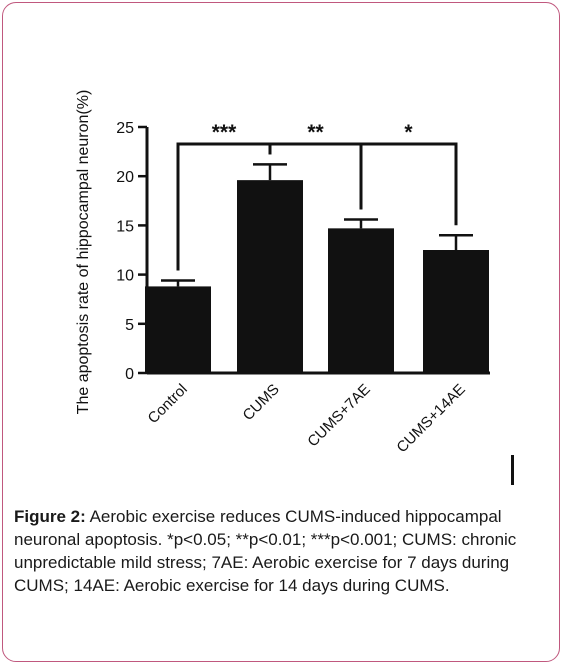 This screenshot has height=670, width=568. Describe the element at coordinates (50, 516) in the screenshot. I see `caption-lead: Figure 2:` at that location.